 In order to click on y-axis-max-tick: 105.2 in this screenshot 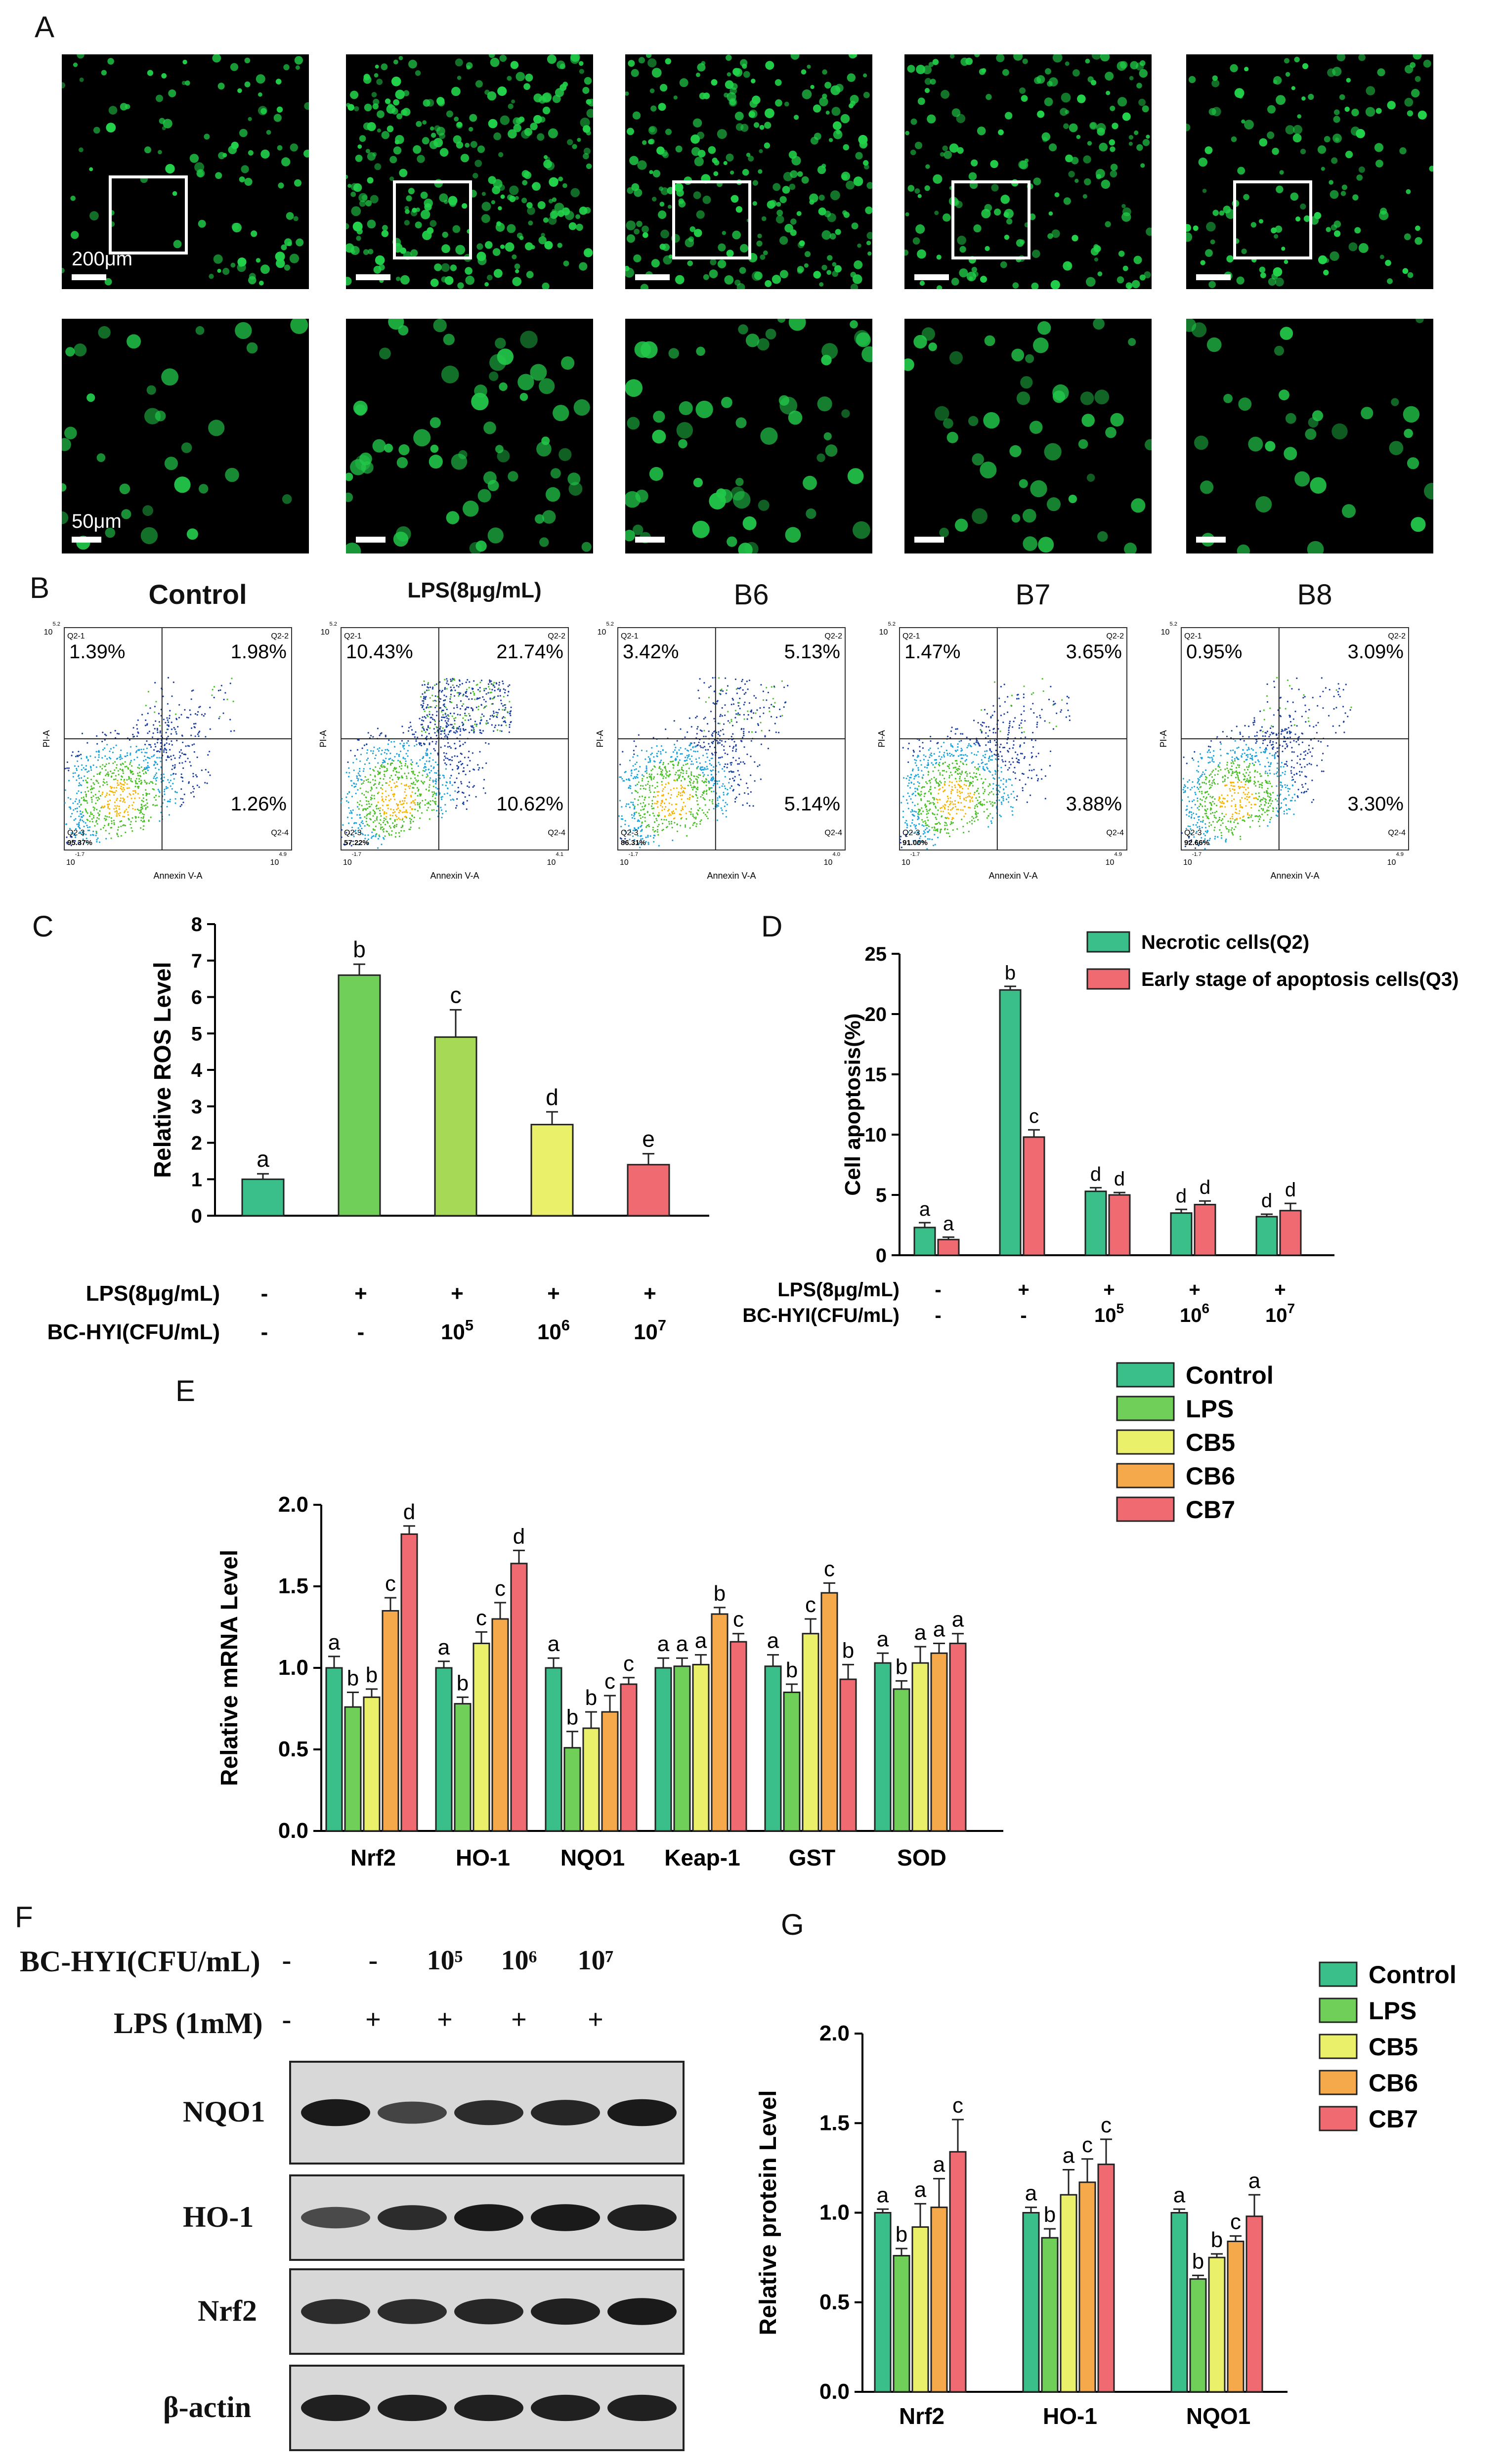, I will do `click(52, 629)`.